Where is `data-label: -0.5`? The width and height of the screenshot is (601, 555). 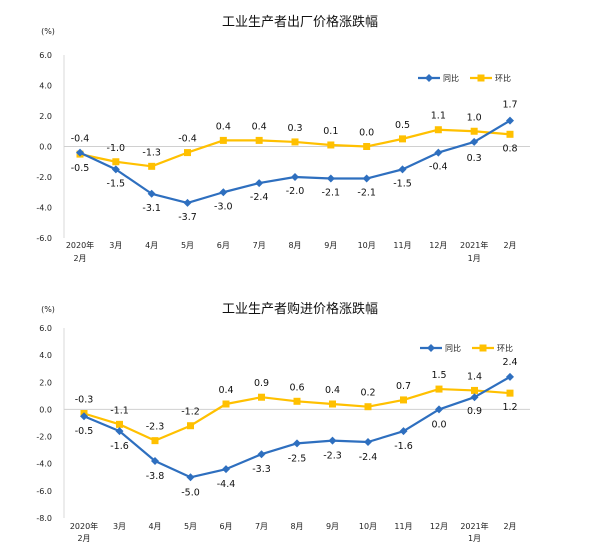
data-label: -0.5 is located at coordinates (80, 168).